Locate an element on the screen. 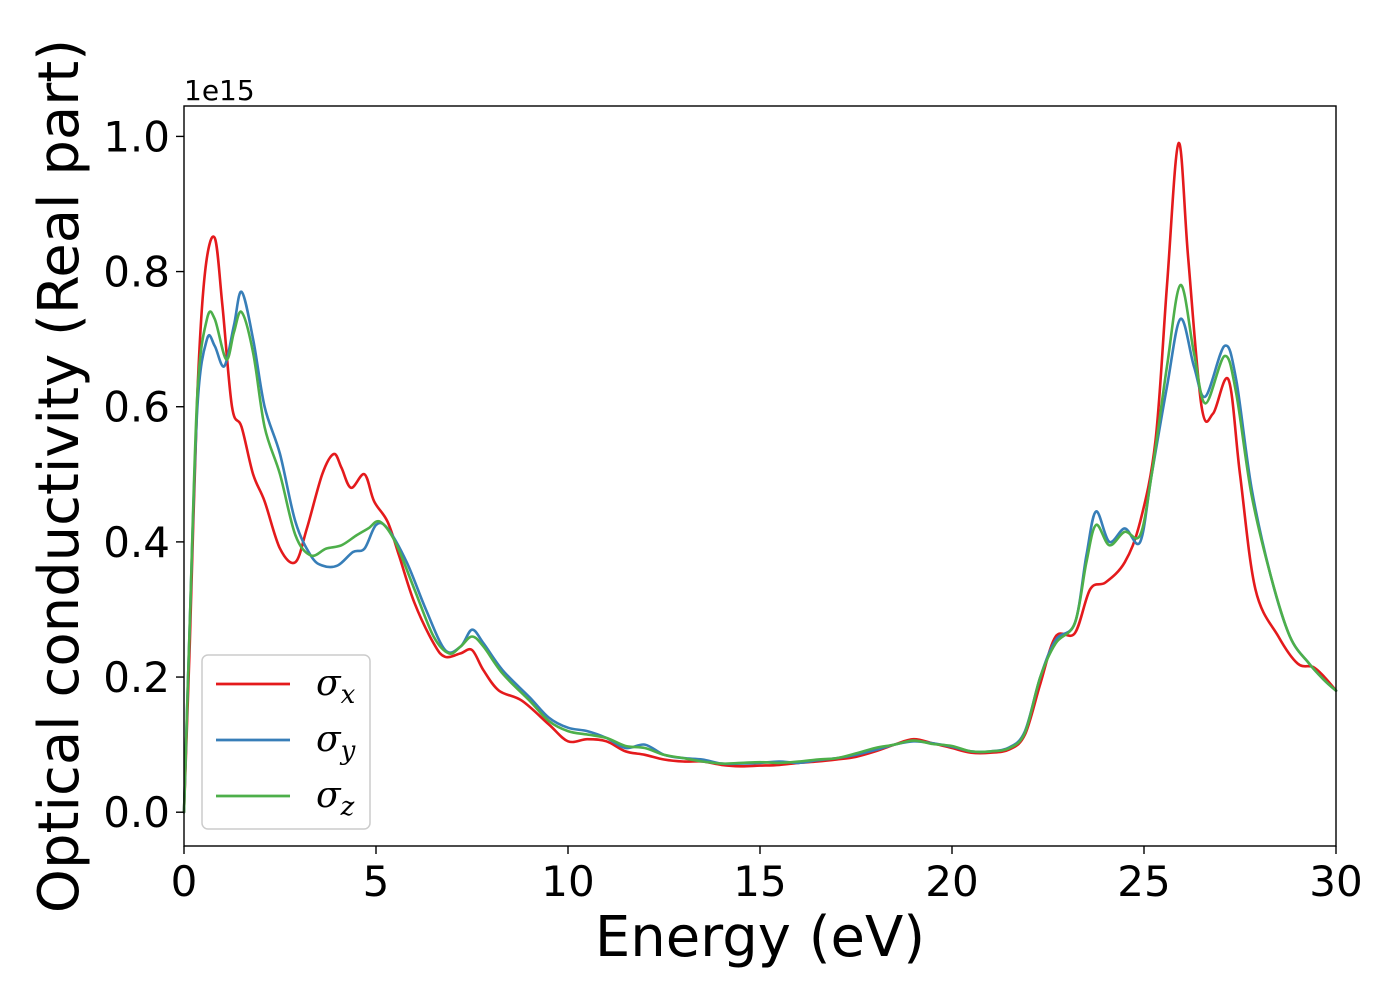 The width and height of the screenshot is (1400, 1000). legend-label-z: σz is located at coordinates (335, 798).